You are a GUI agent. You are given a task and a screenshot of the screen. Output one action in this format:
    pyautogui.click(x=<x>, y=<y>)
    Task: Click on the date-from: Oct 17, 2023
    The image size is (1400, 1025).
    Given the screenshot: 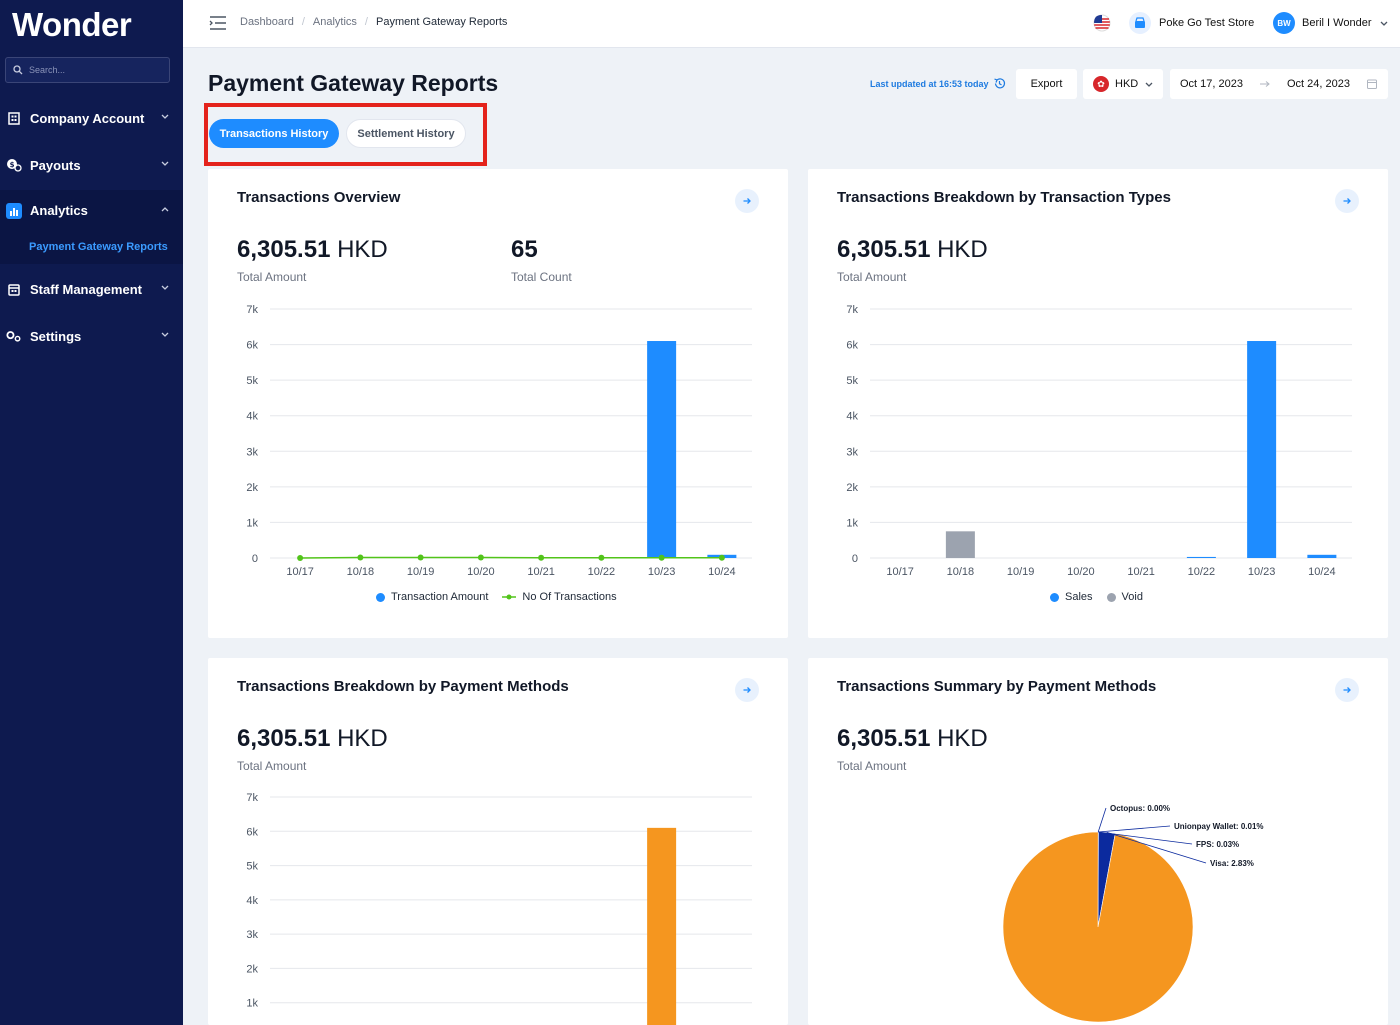 What is the action you would take?
    pyautogui.click(x=1211, y=84)
    